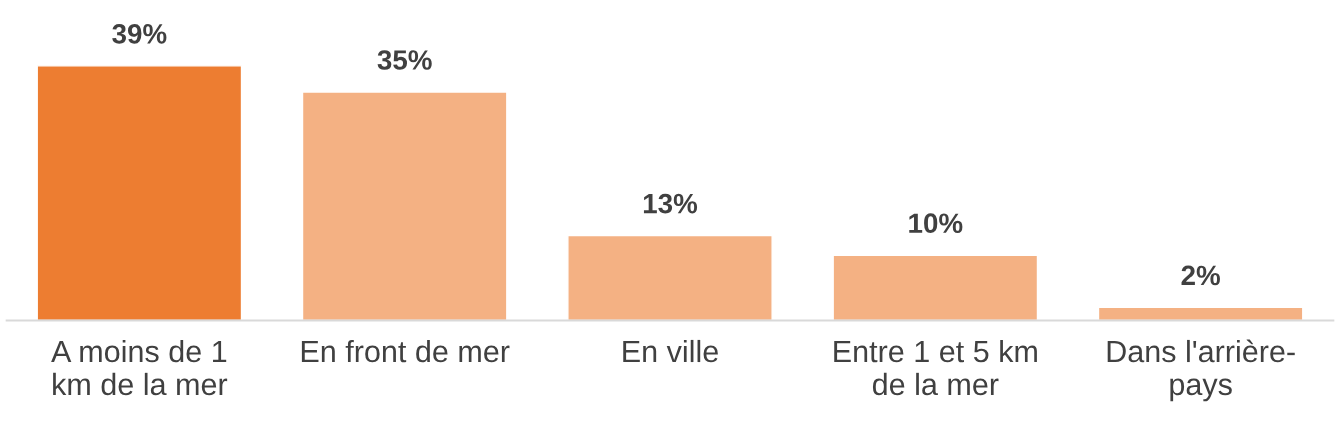  What do you see at coordinates (935, 367) in the screenshot?
I see `x-tick-label: Entre 1 et 5 km de la mer` at bounding box center [935, 367].